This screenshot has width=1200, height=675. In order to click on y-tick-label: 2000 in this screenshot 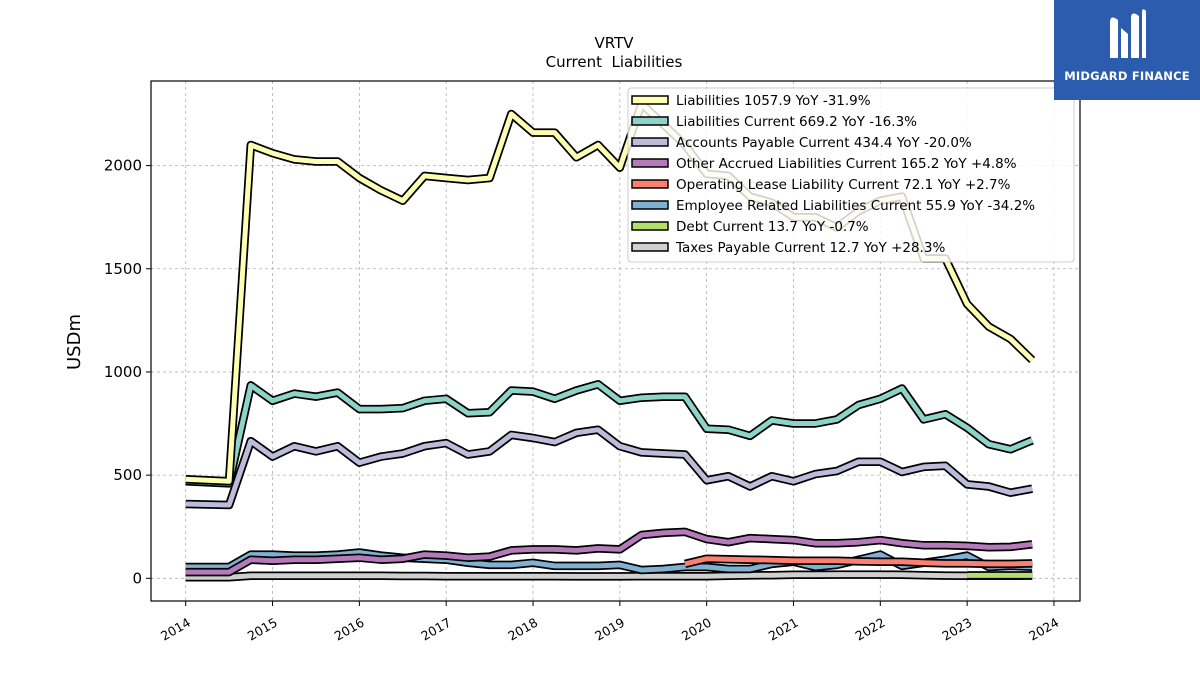, I will do `click(123, 166)`.